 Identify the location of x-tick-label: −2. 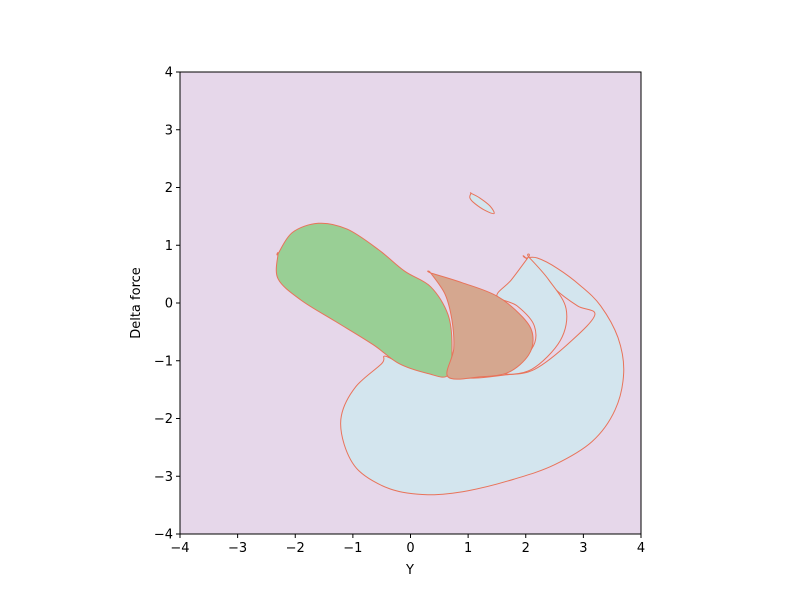
(295, 548).